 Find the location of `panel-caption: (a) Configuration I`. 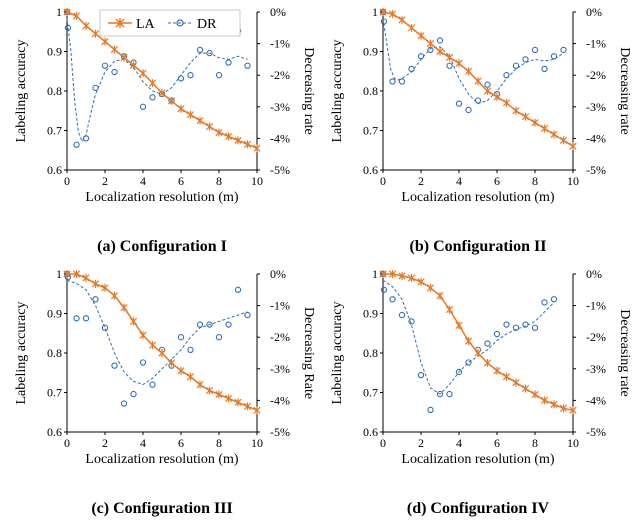

panel-caption: (a) Configuration I is located at coordinates (162, 246).